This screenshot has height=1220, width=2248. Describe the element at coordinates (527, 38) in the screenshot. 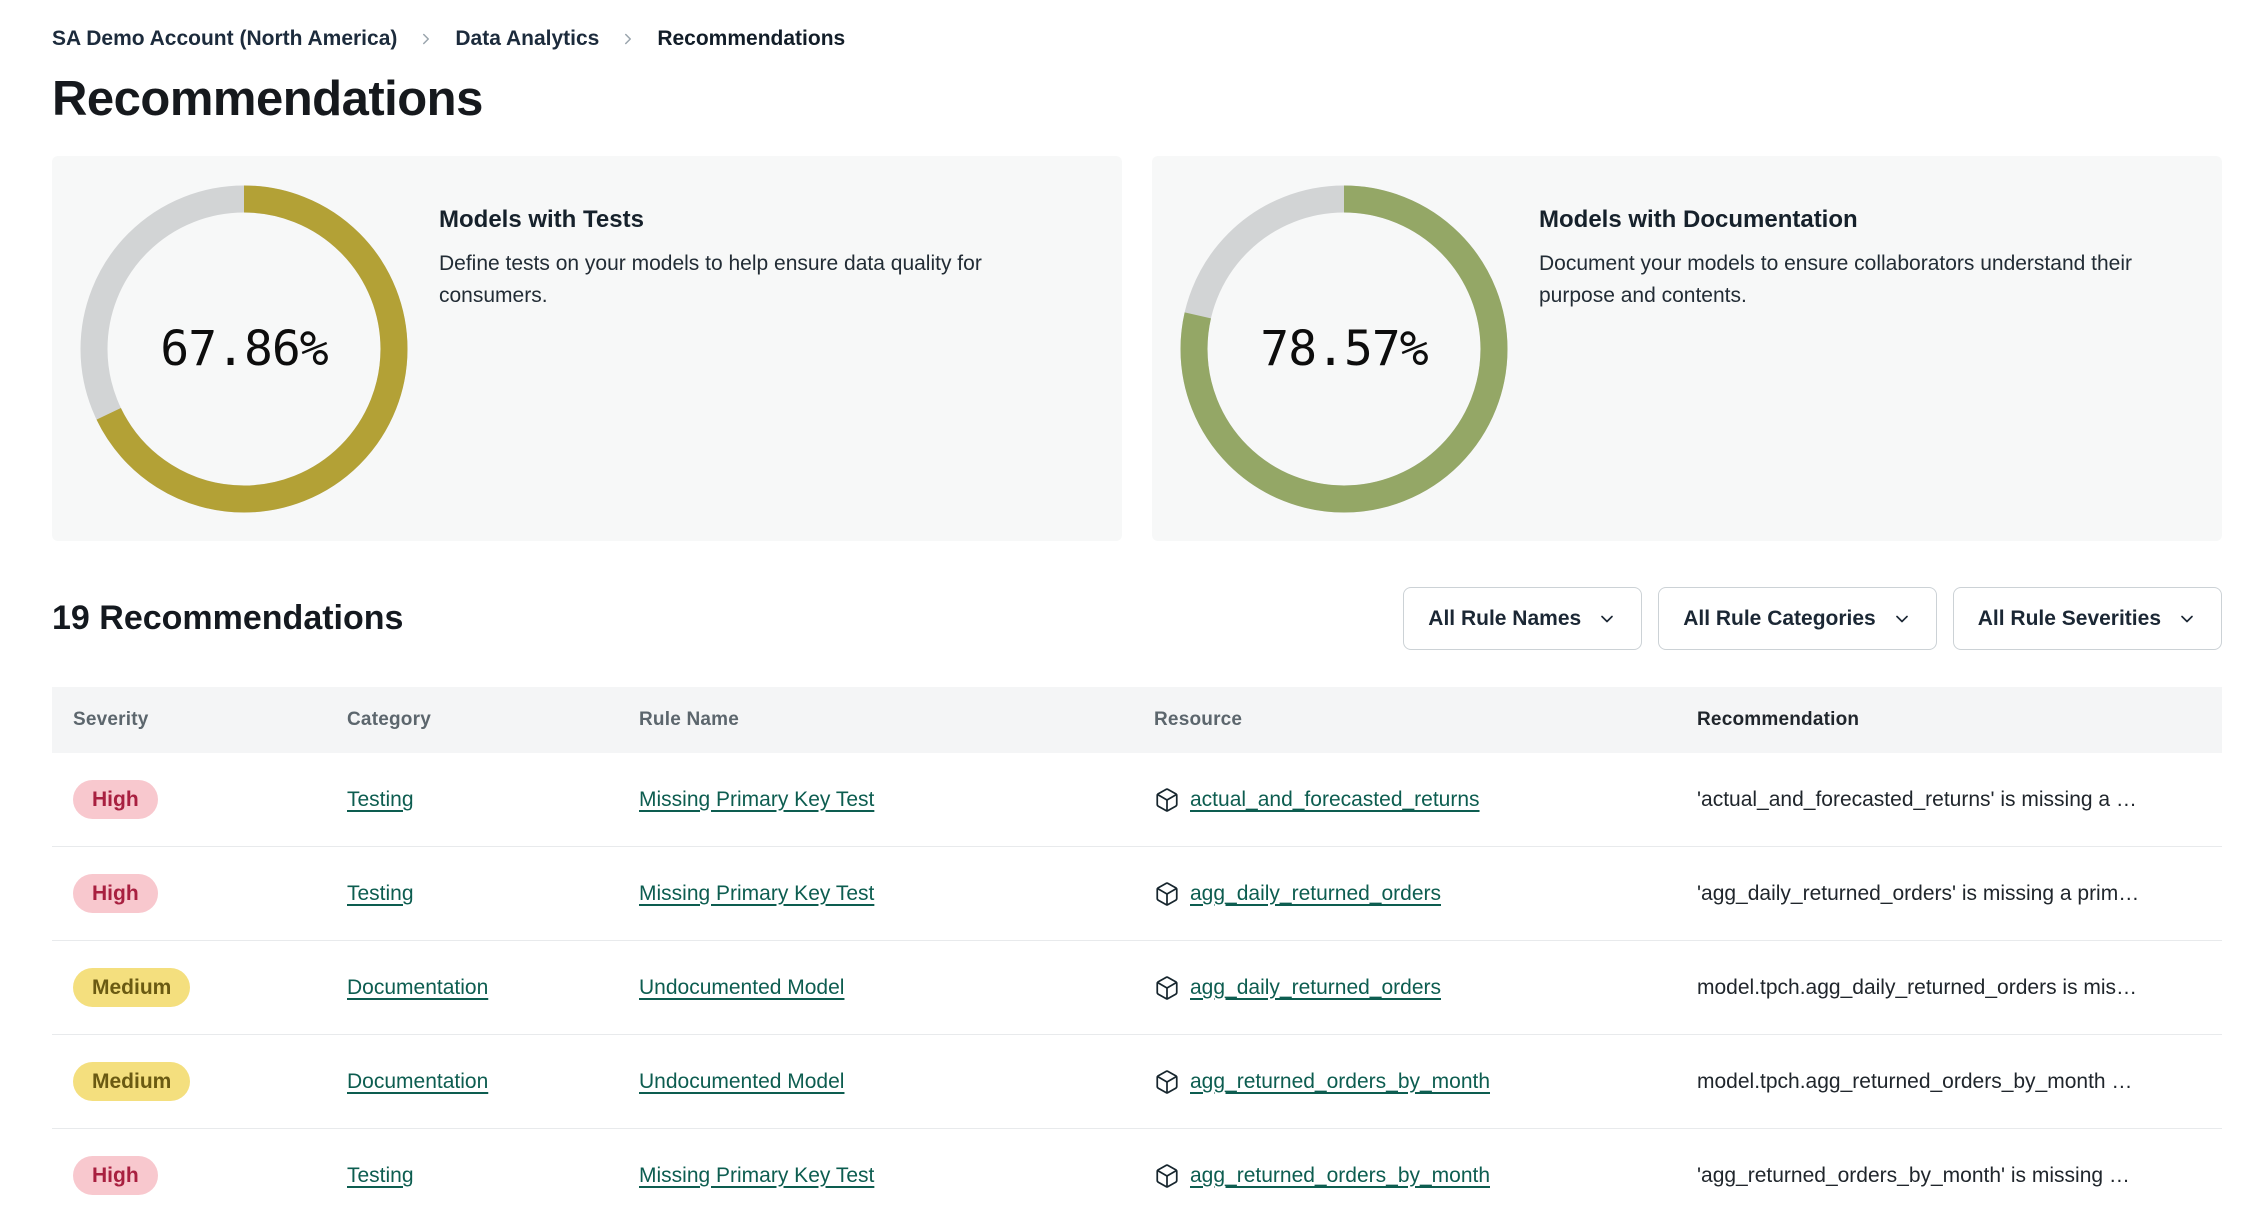

I see `breadcrumb-project-link: Data Analytics` at that location.